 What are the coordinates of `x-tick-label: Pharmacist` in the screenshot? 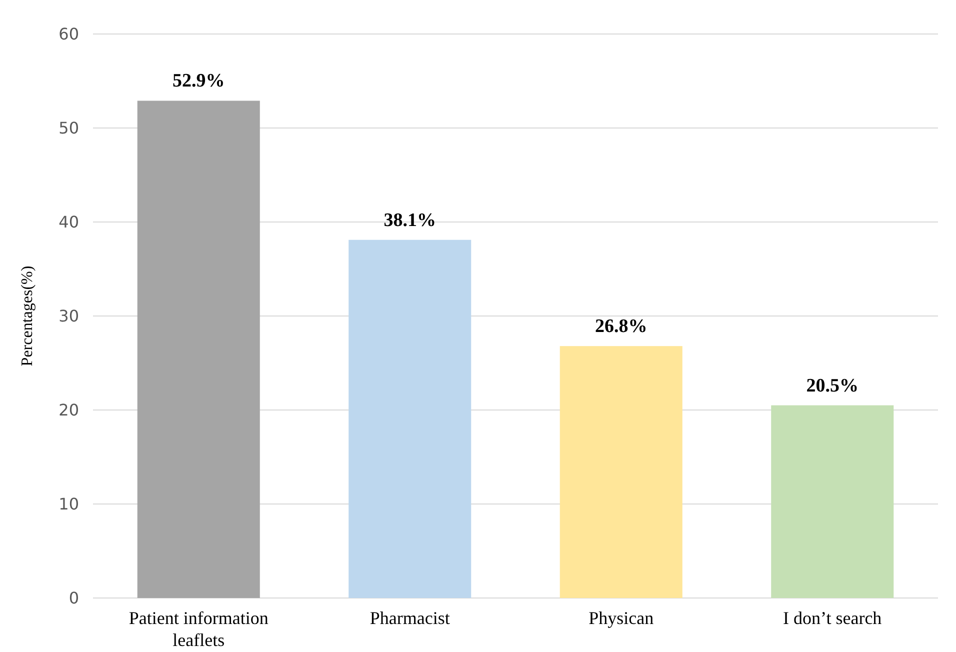 It's located at (410, 618).